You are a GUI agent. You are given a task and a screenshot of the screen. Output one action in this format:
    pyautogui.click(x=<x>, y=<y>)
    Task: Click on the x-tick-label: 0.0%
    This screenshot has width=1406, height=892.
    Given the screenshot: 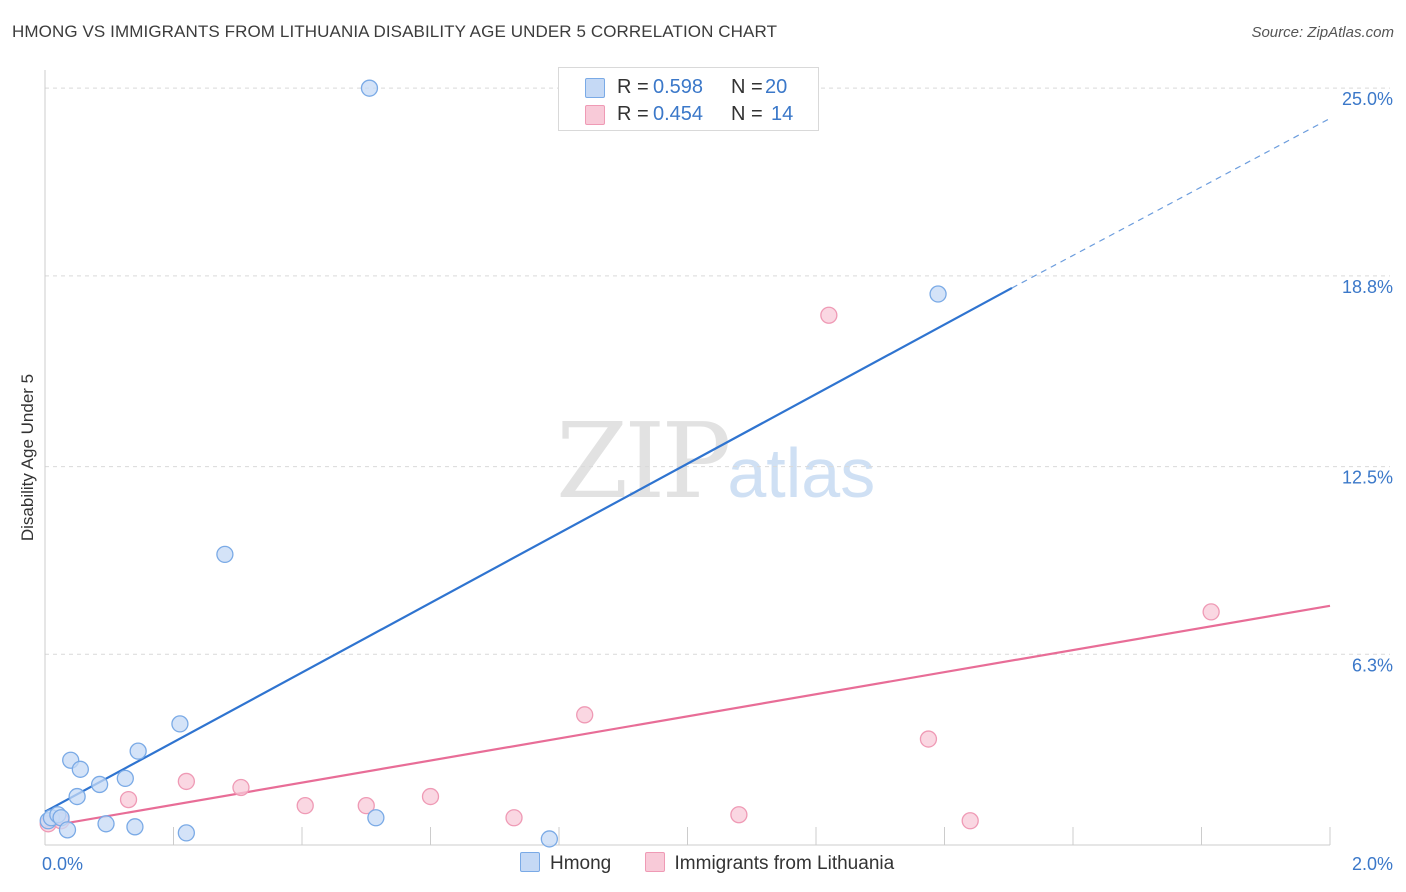 What is the action you would take?
    pyautogui.click(x=62, y=864)
    